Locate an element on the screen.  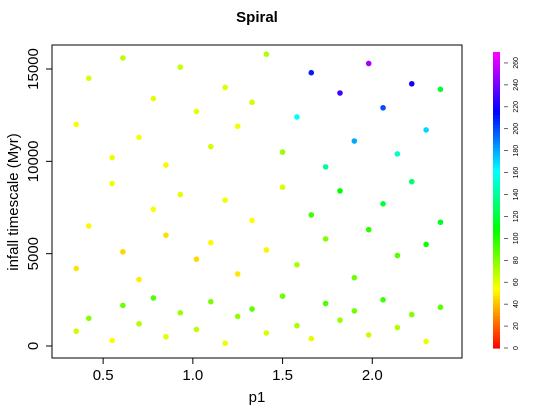
y-axis-label: infall timescale (Myr) is located at coordinates (13, 202).